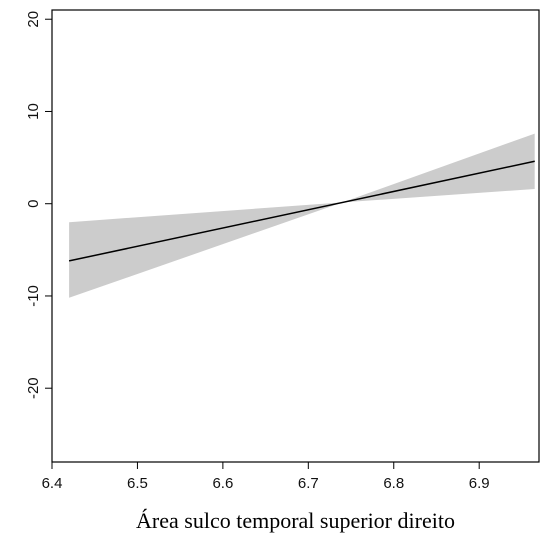  Describe the element at coordinates (52, 483) in the screenshot. I see `x-tick-label: 6.4` at that location.